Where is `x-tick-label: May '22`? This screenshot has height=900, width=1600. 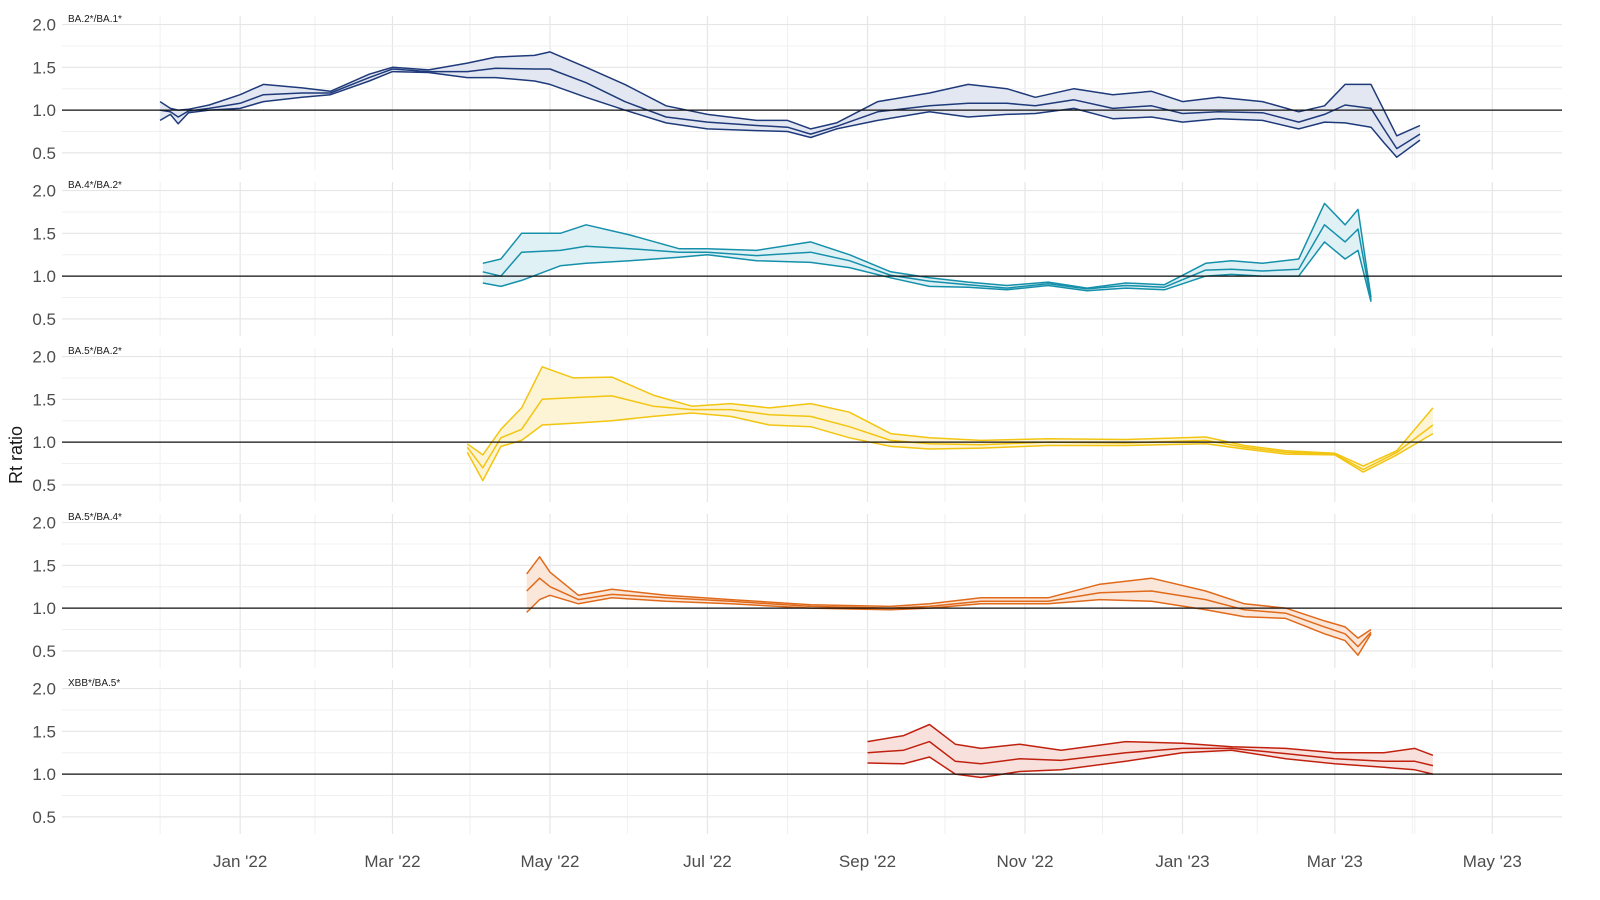 x-tick-label: May '22 is located at coordinates (549, 861).